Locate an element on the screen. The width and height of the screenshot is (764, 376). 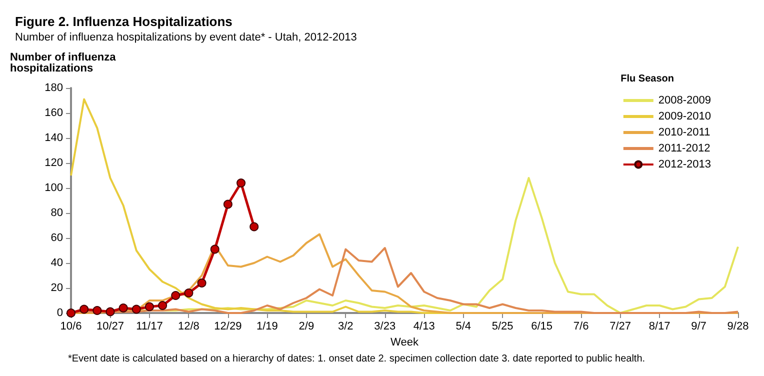
x-tick-label: 5/25 is located at coordinates (503, 326).